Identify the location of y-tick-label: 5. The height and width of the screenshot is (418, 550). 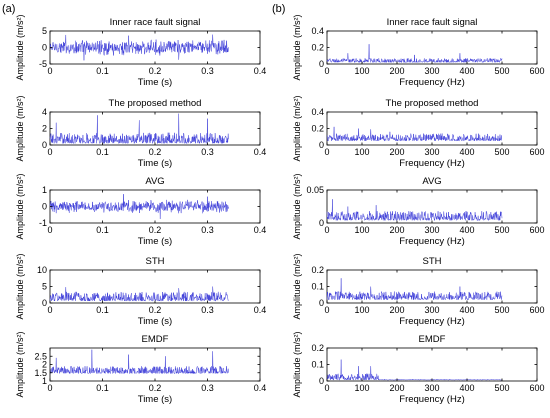
(44, 287).